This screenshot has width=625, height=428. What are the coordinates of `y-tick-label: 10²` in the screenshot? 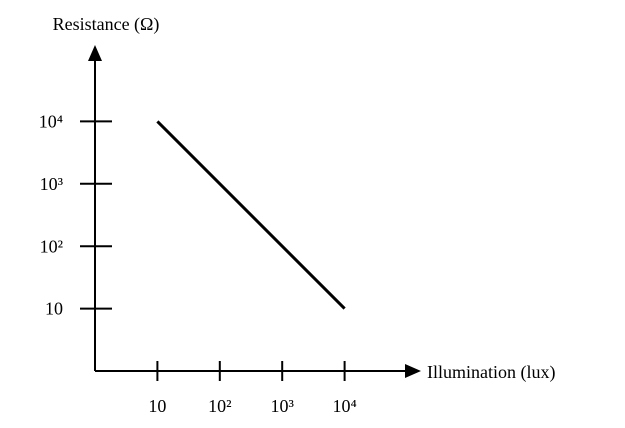 It's located at (51, 246).